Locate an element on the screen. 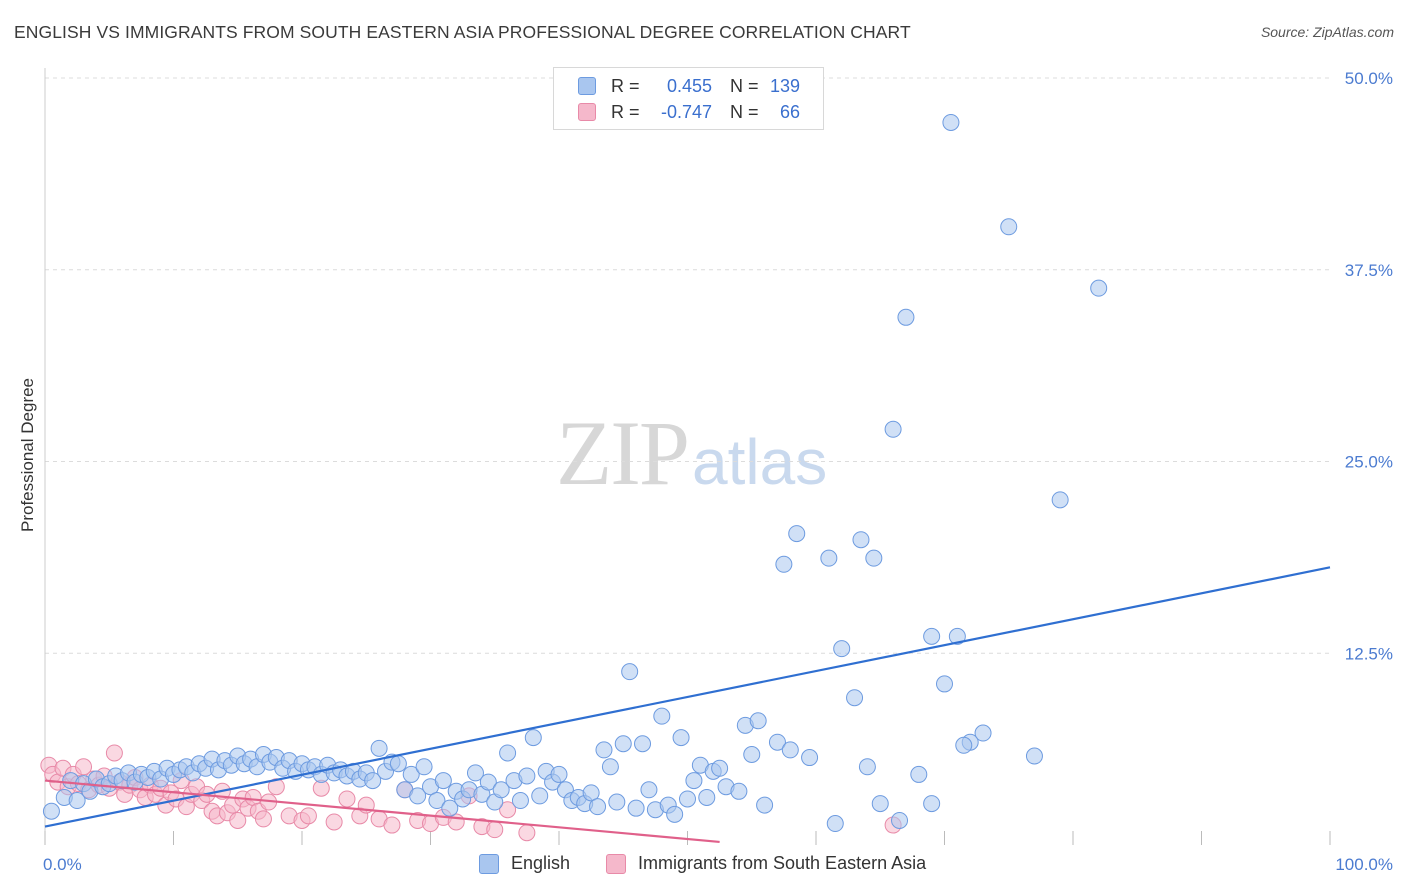 This screenshot has height=892, width=1406. legend-row-immigrants: R = -0.747 N = 66 is located at coordinates (688, 113).